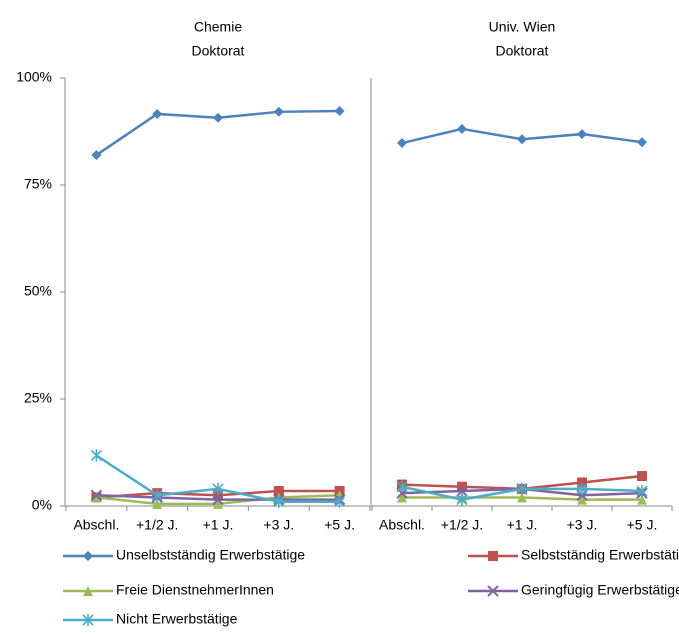  What do you see at coordinates (38, 291) in the screenshot?
I see `y-tick-label: 50%` at bounding box center [38, 291].